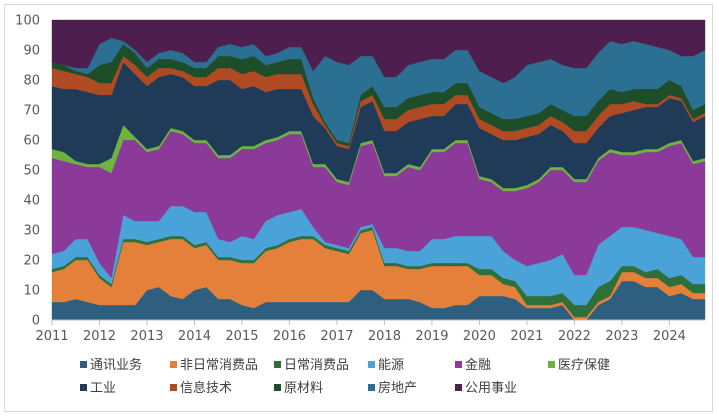  Describe the element at coordinates (336, 336) in the screenshot. I see `x-tick-label: 2017` at that location.